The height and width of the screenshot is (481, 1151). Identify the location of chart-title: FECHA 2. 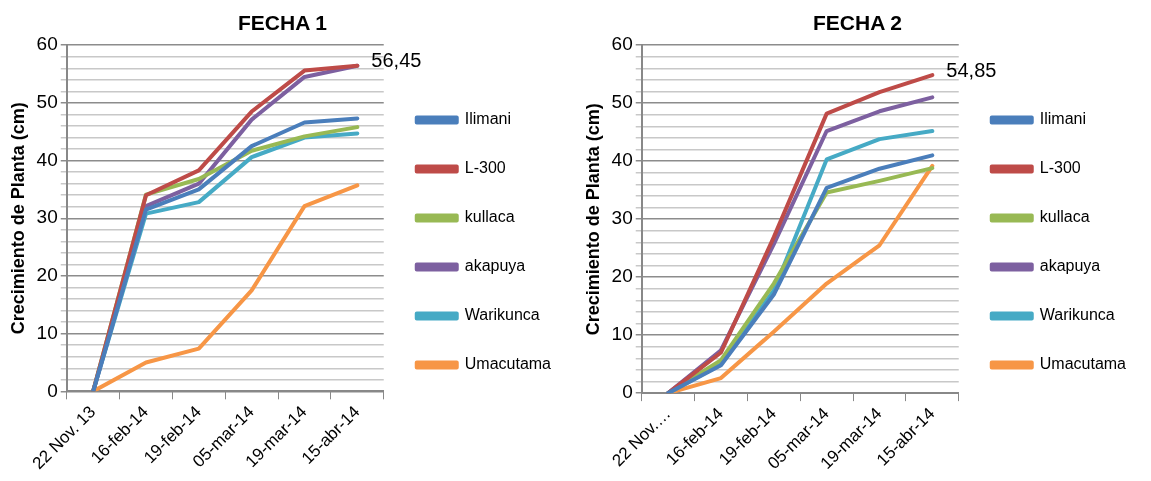
(857, 23).